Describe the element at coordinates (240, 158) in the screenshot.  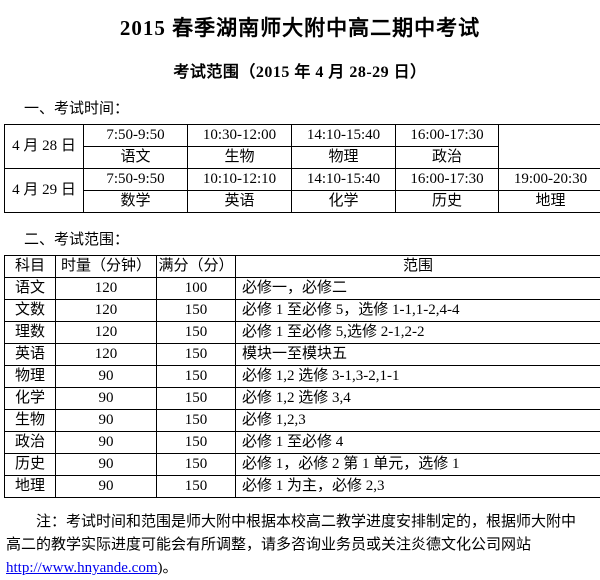
I see `schedule-subject-cell: 生物` at that location.